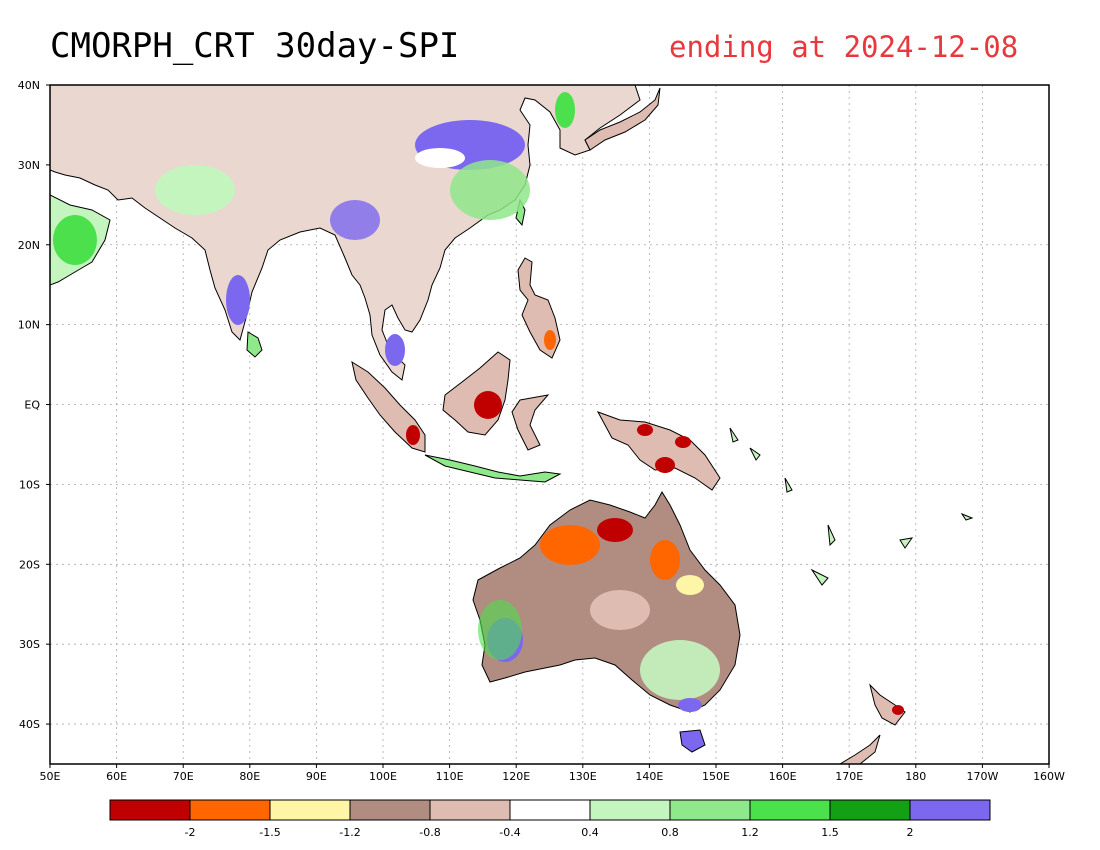 This screenshot has height=850, width=1100. I want to click on patch-nz-dry, so click(898, 710).